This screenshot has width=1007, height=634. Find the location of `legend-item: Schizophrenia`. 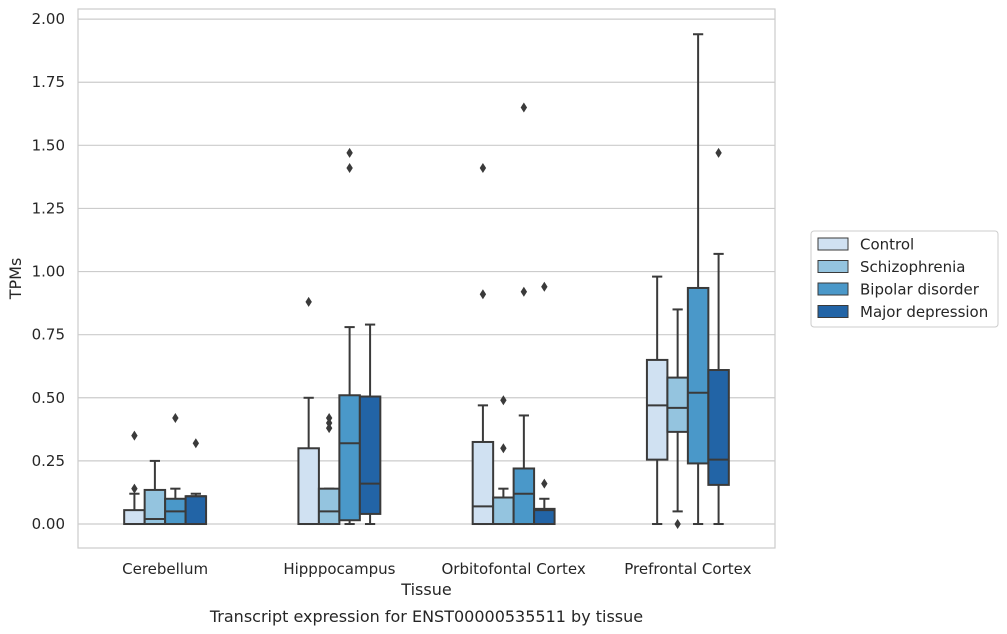

legend-item: Schizophrenia is located at coordinates (891, 267).